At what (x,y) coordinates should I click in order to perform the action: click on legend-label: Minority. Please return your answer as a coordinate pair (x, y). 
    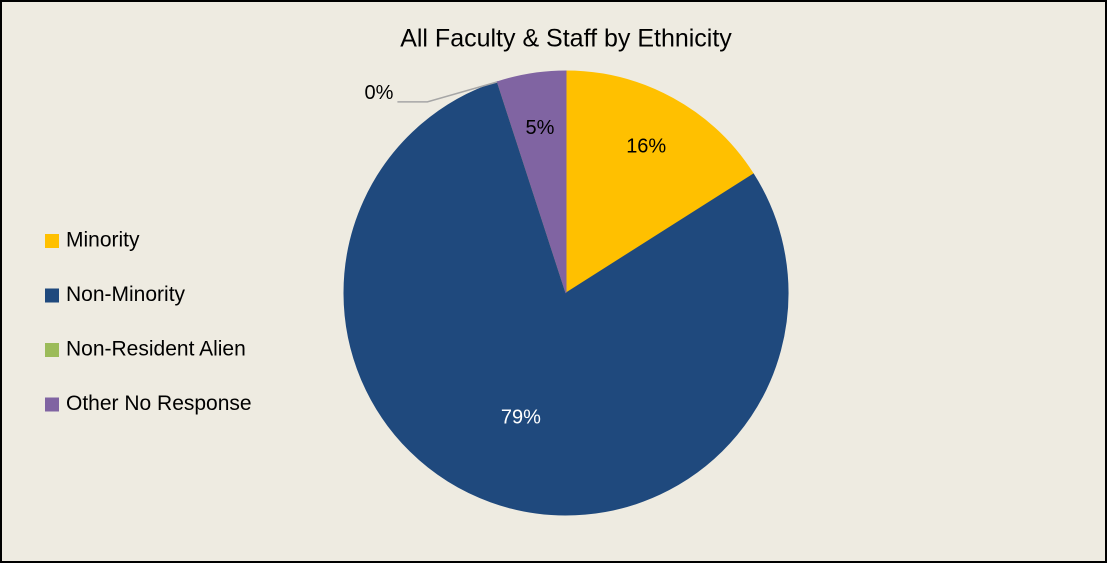
    Looking at the image, I should click on (103, 240).